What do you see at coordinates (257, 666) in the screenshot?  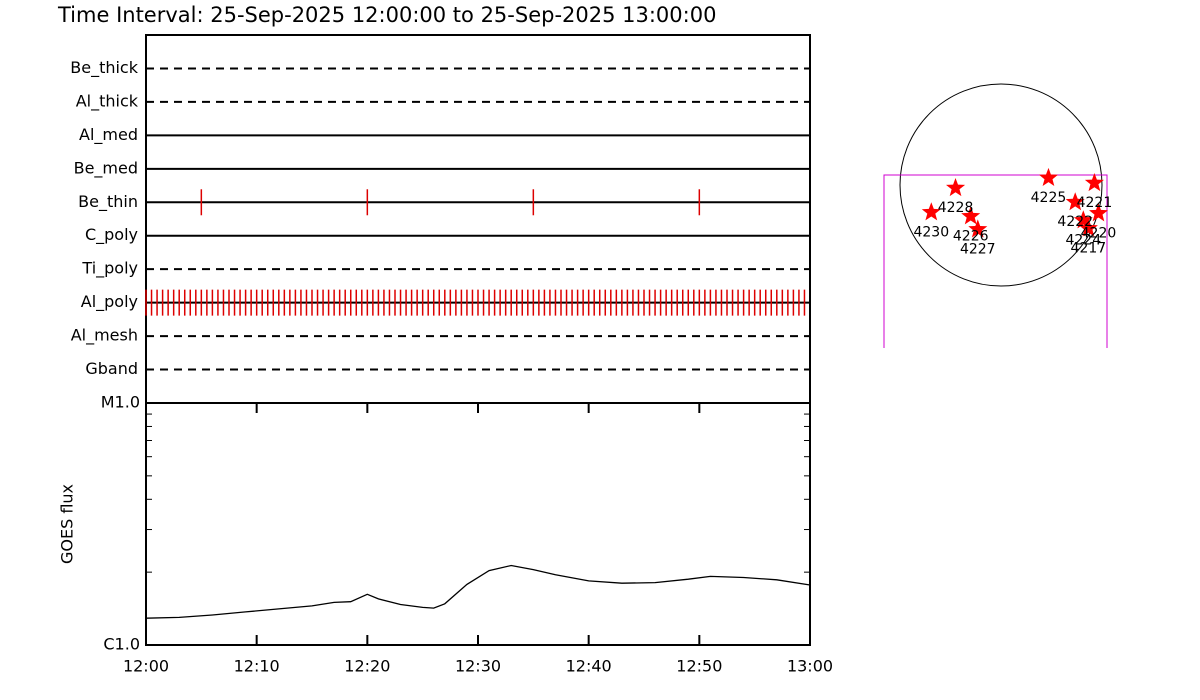 I see `x-tick-label: 12:10` at bounding box center [257, 666].